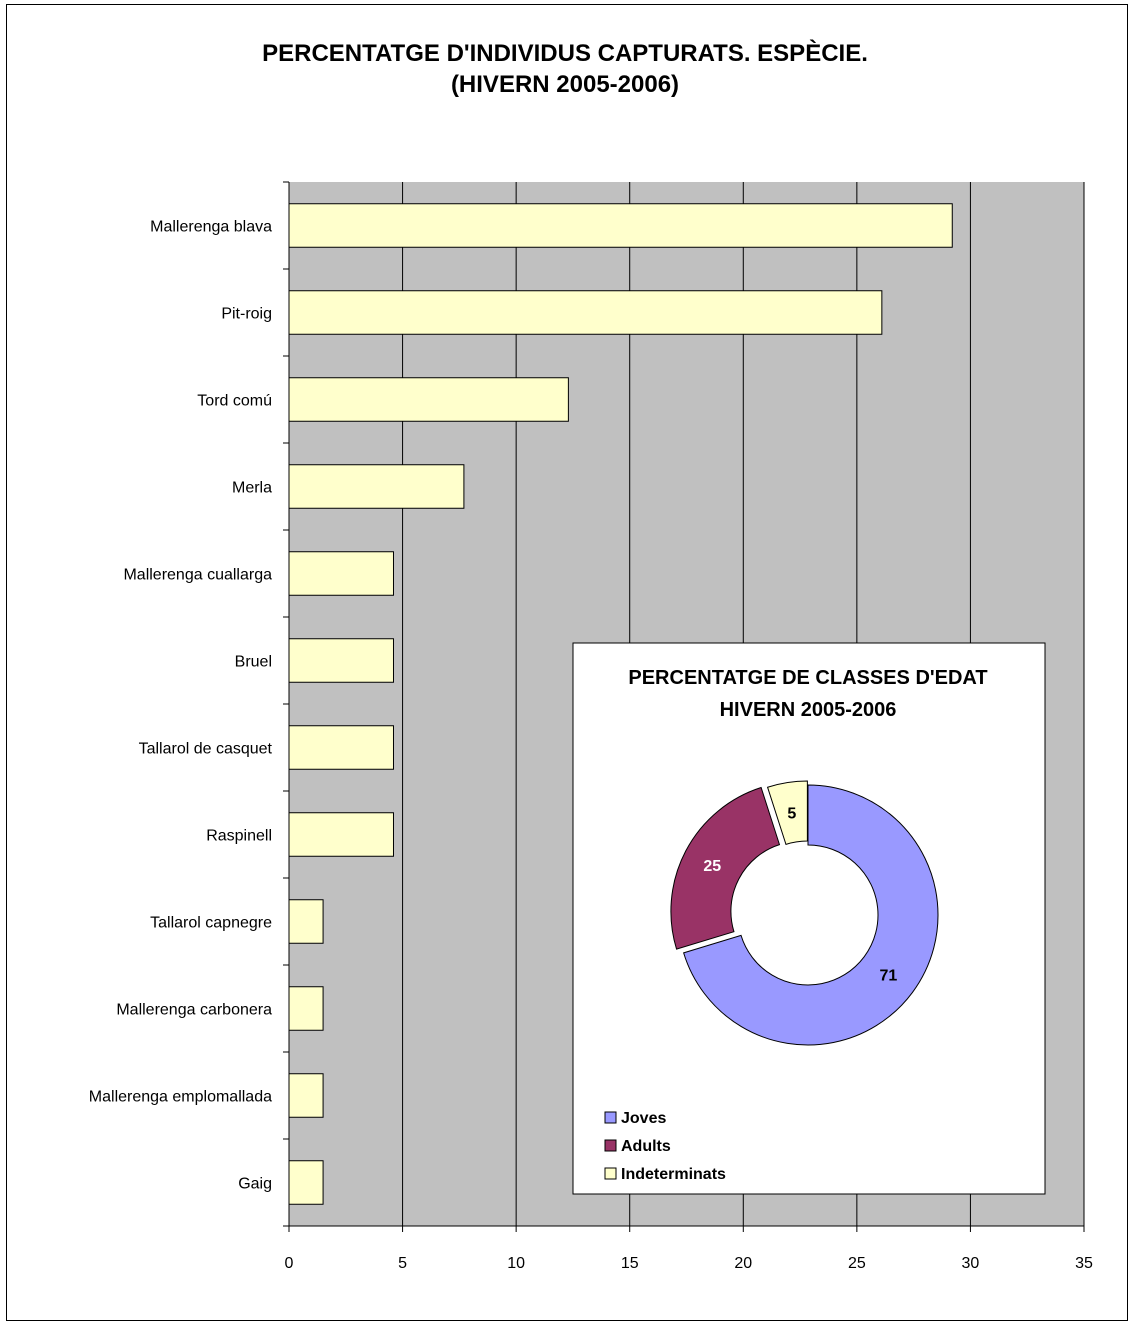  Describe the element at coordinates (239, 836) in the screenshot. I see `category-label: Raspinell` at that location.